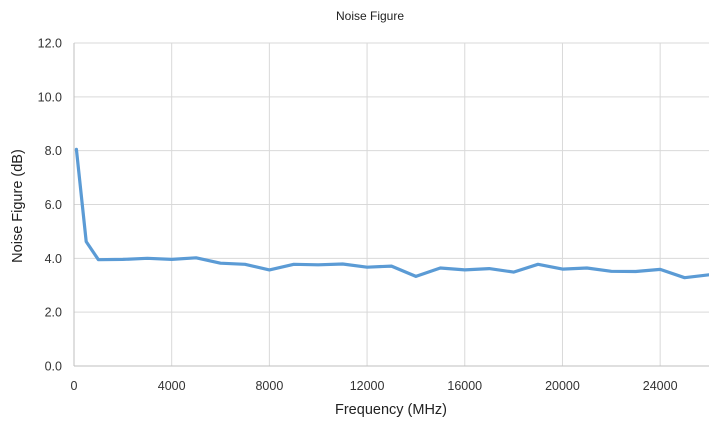  What do you see at coordinates (53, 259) in the screenshot?
I see `y-tick-label: 4.0` at bounding box center [53, 259].